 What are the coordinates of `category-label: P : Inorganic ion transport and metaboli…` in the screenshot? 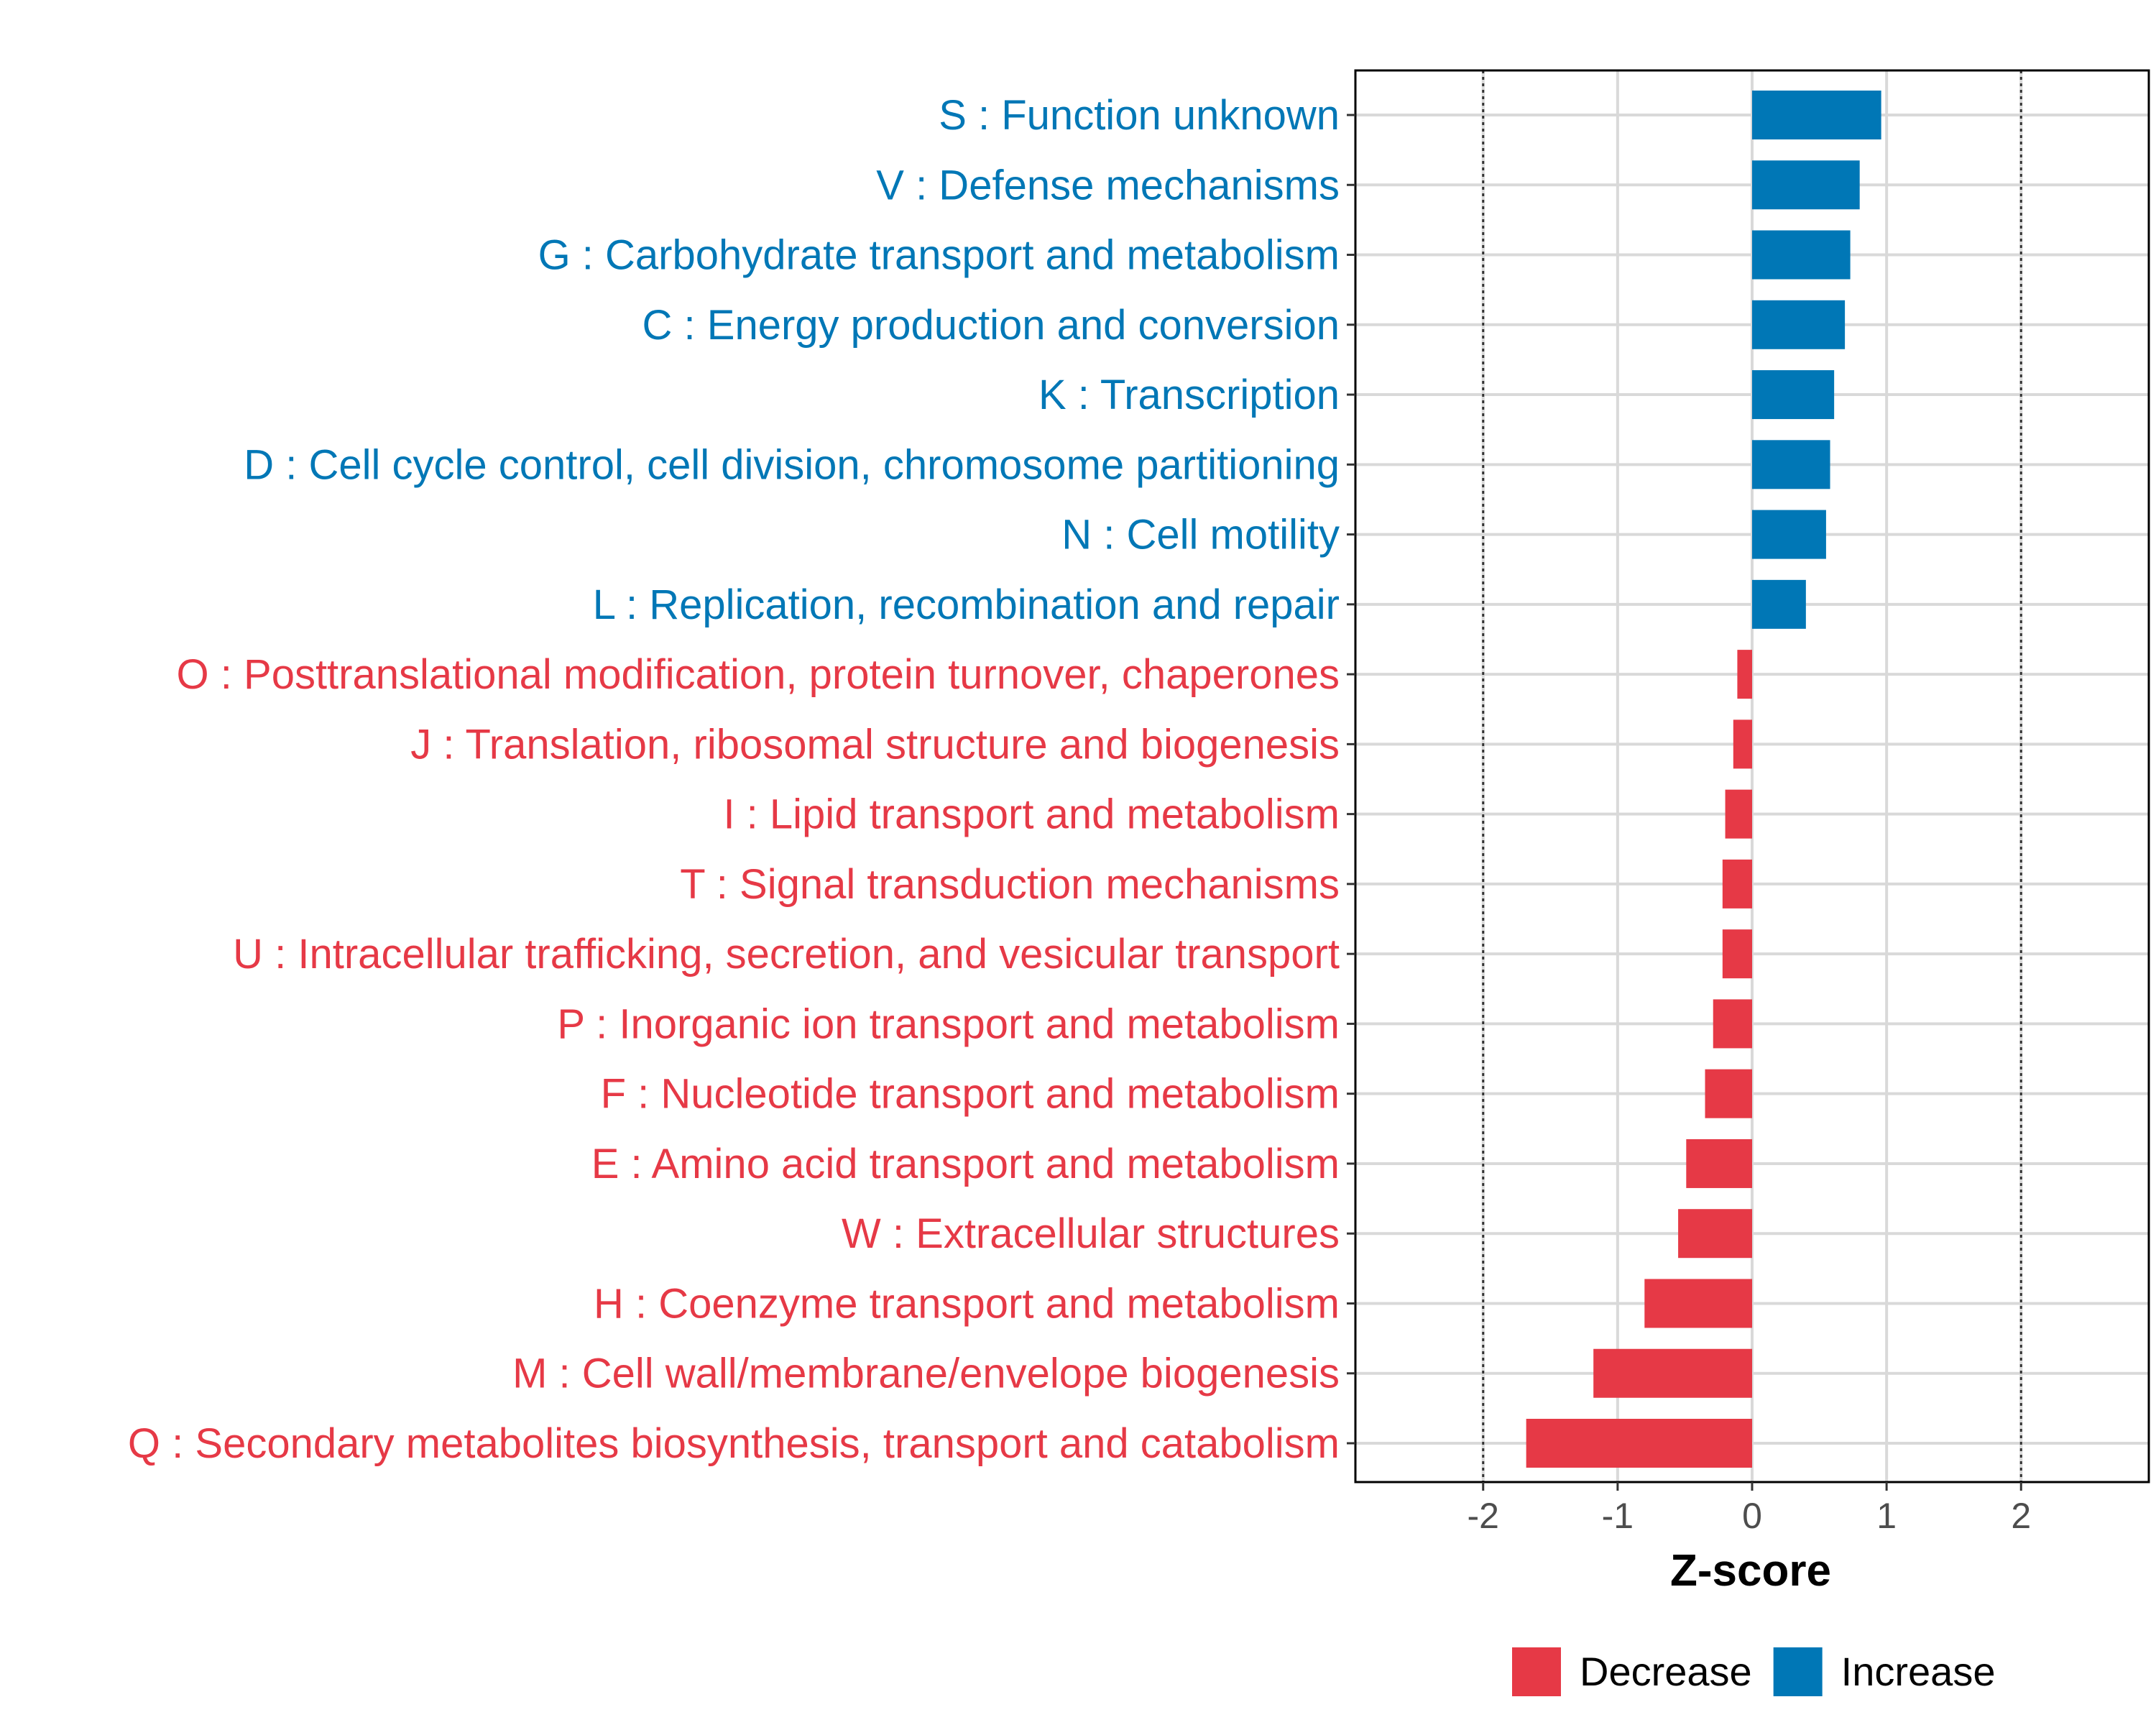 It's located at (948, 1023).